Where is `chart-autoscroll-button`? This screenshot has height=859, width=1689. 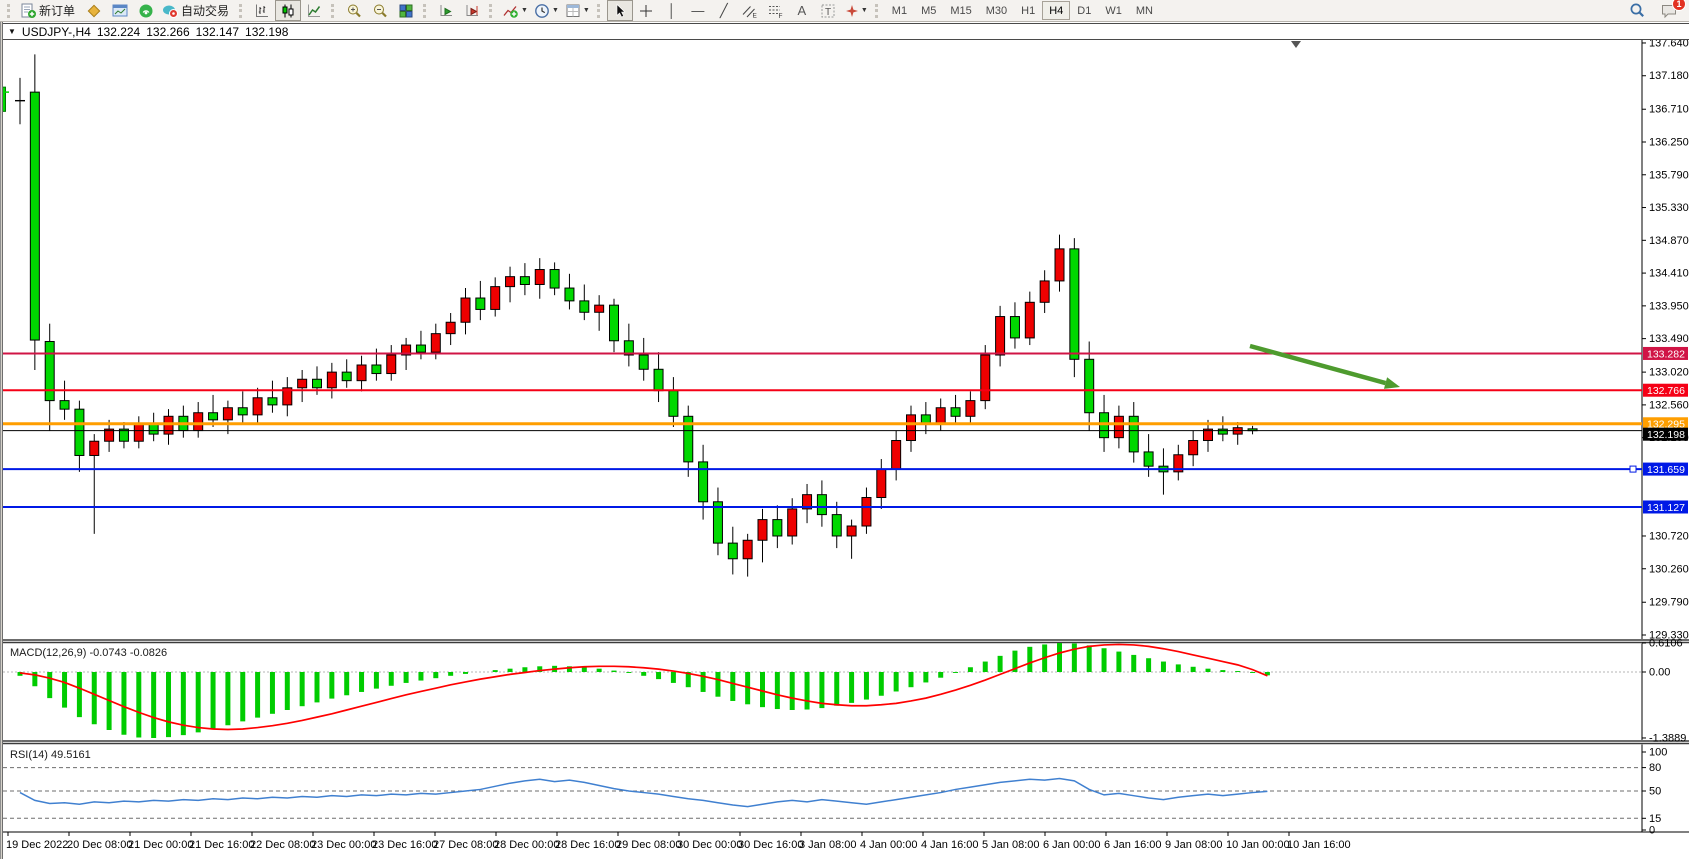 chart-autoscroll-button is located at coordinates (446, 10).